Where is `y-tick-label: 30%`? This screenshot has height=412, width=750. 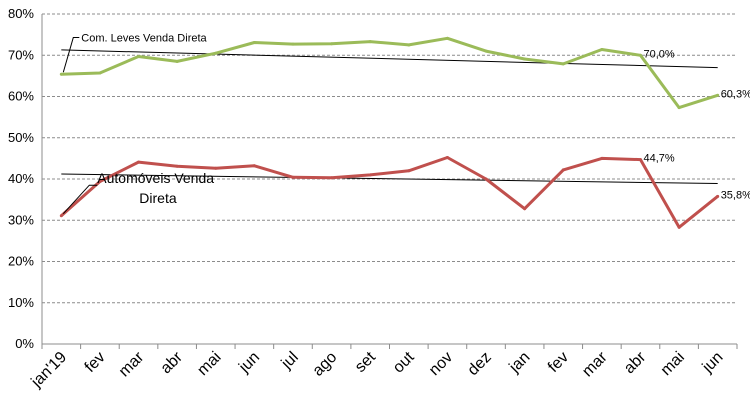 y-tick-label: 30% is located at coordinates (21, 219).